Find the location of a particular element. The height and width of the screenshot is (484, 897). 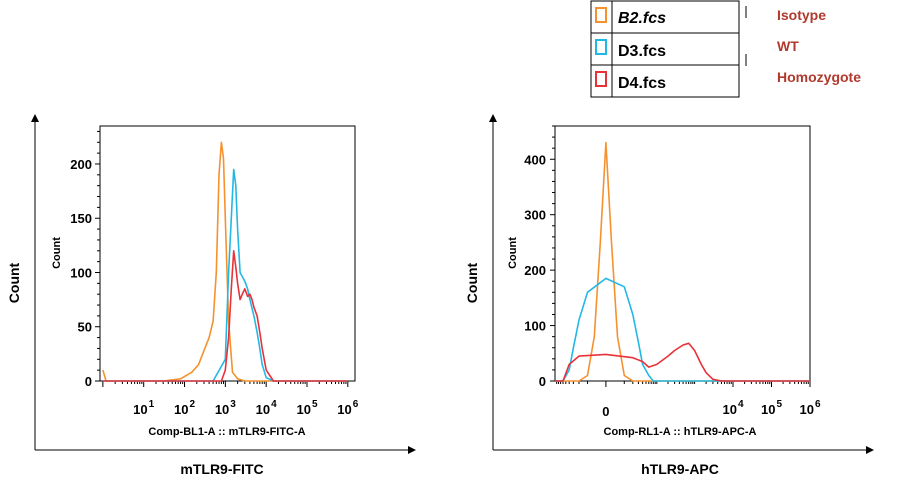

series-line-b2 is located at coordinates (682, 261).